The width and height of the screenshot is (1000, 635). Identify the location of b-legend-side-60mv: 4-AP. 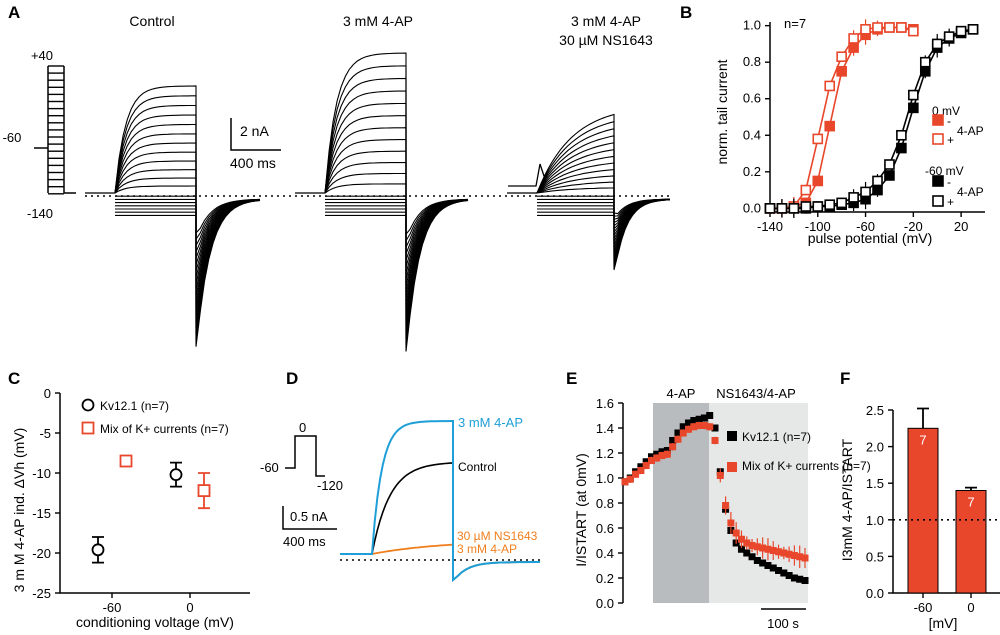
(970, 192).